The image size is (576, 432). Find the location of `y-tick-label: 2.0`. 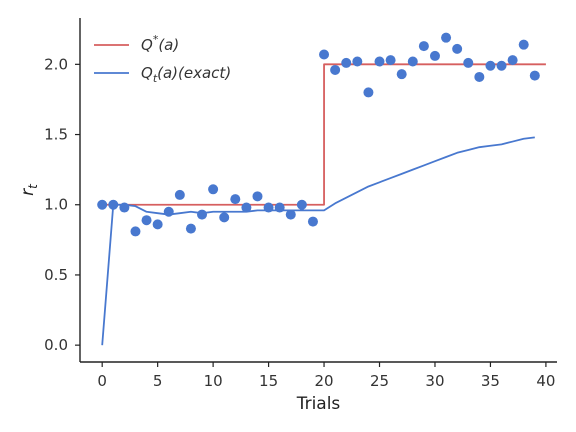

y-tick-label: 2.0 is located at coordinates (56, 64).